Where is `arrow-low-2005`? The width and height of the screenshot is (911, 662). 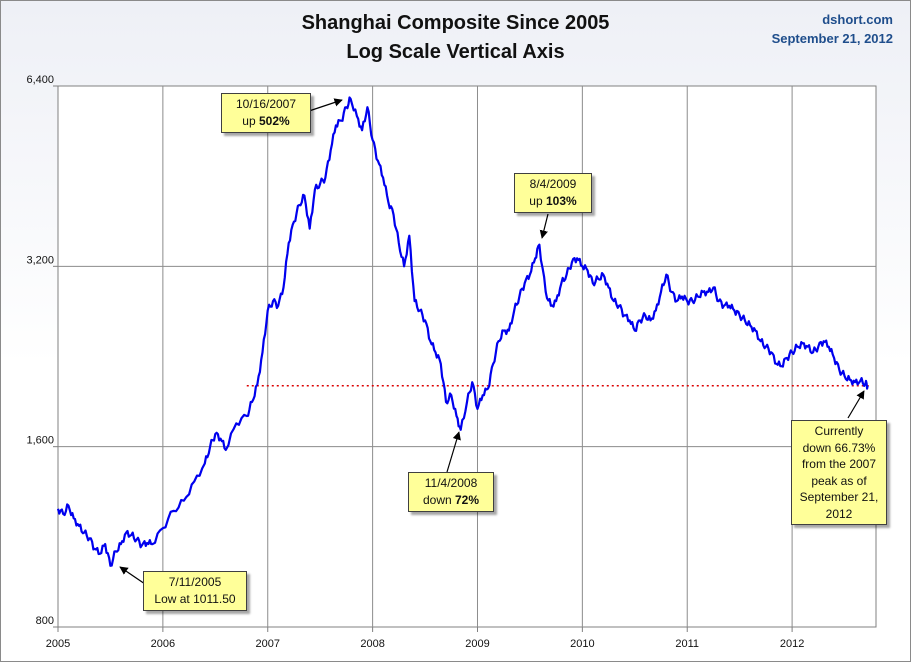
arrow-low-2005 is located at coordinates (132, 575).